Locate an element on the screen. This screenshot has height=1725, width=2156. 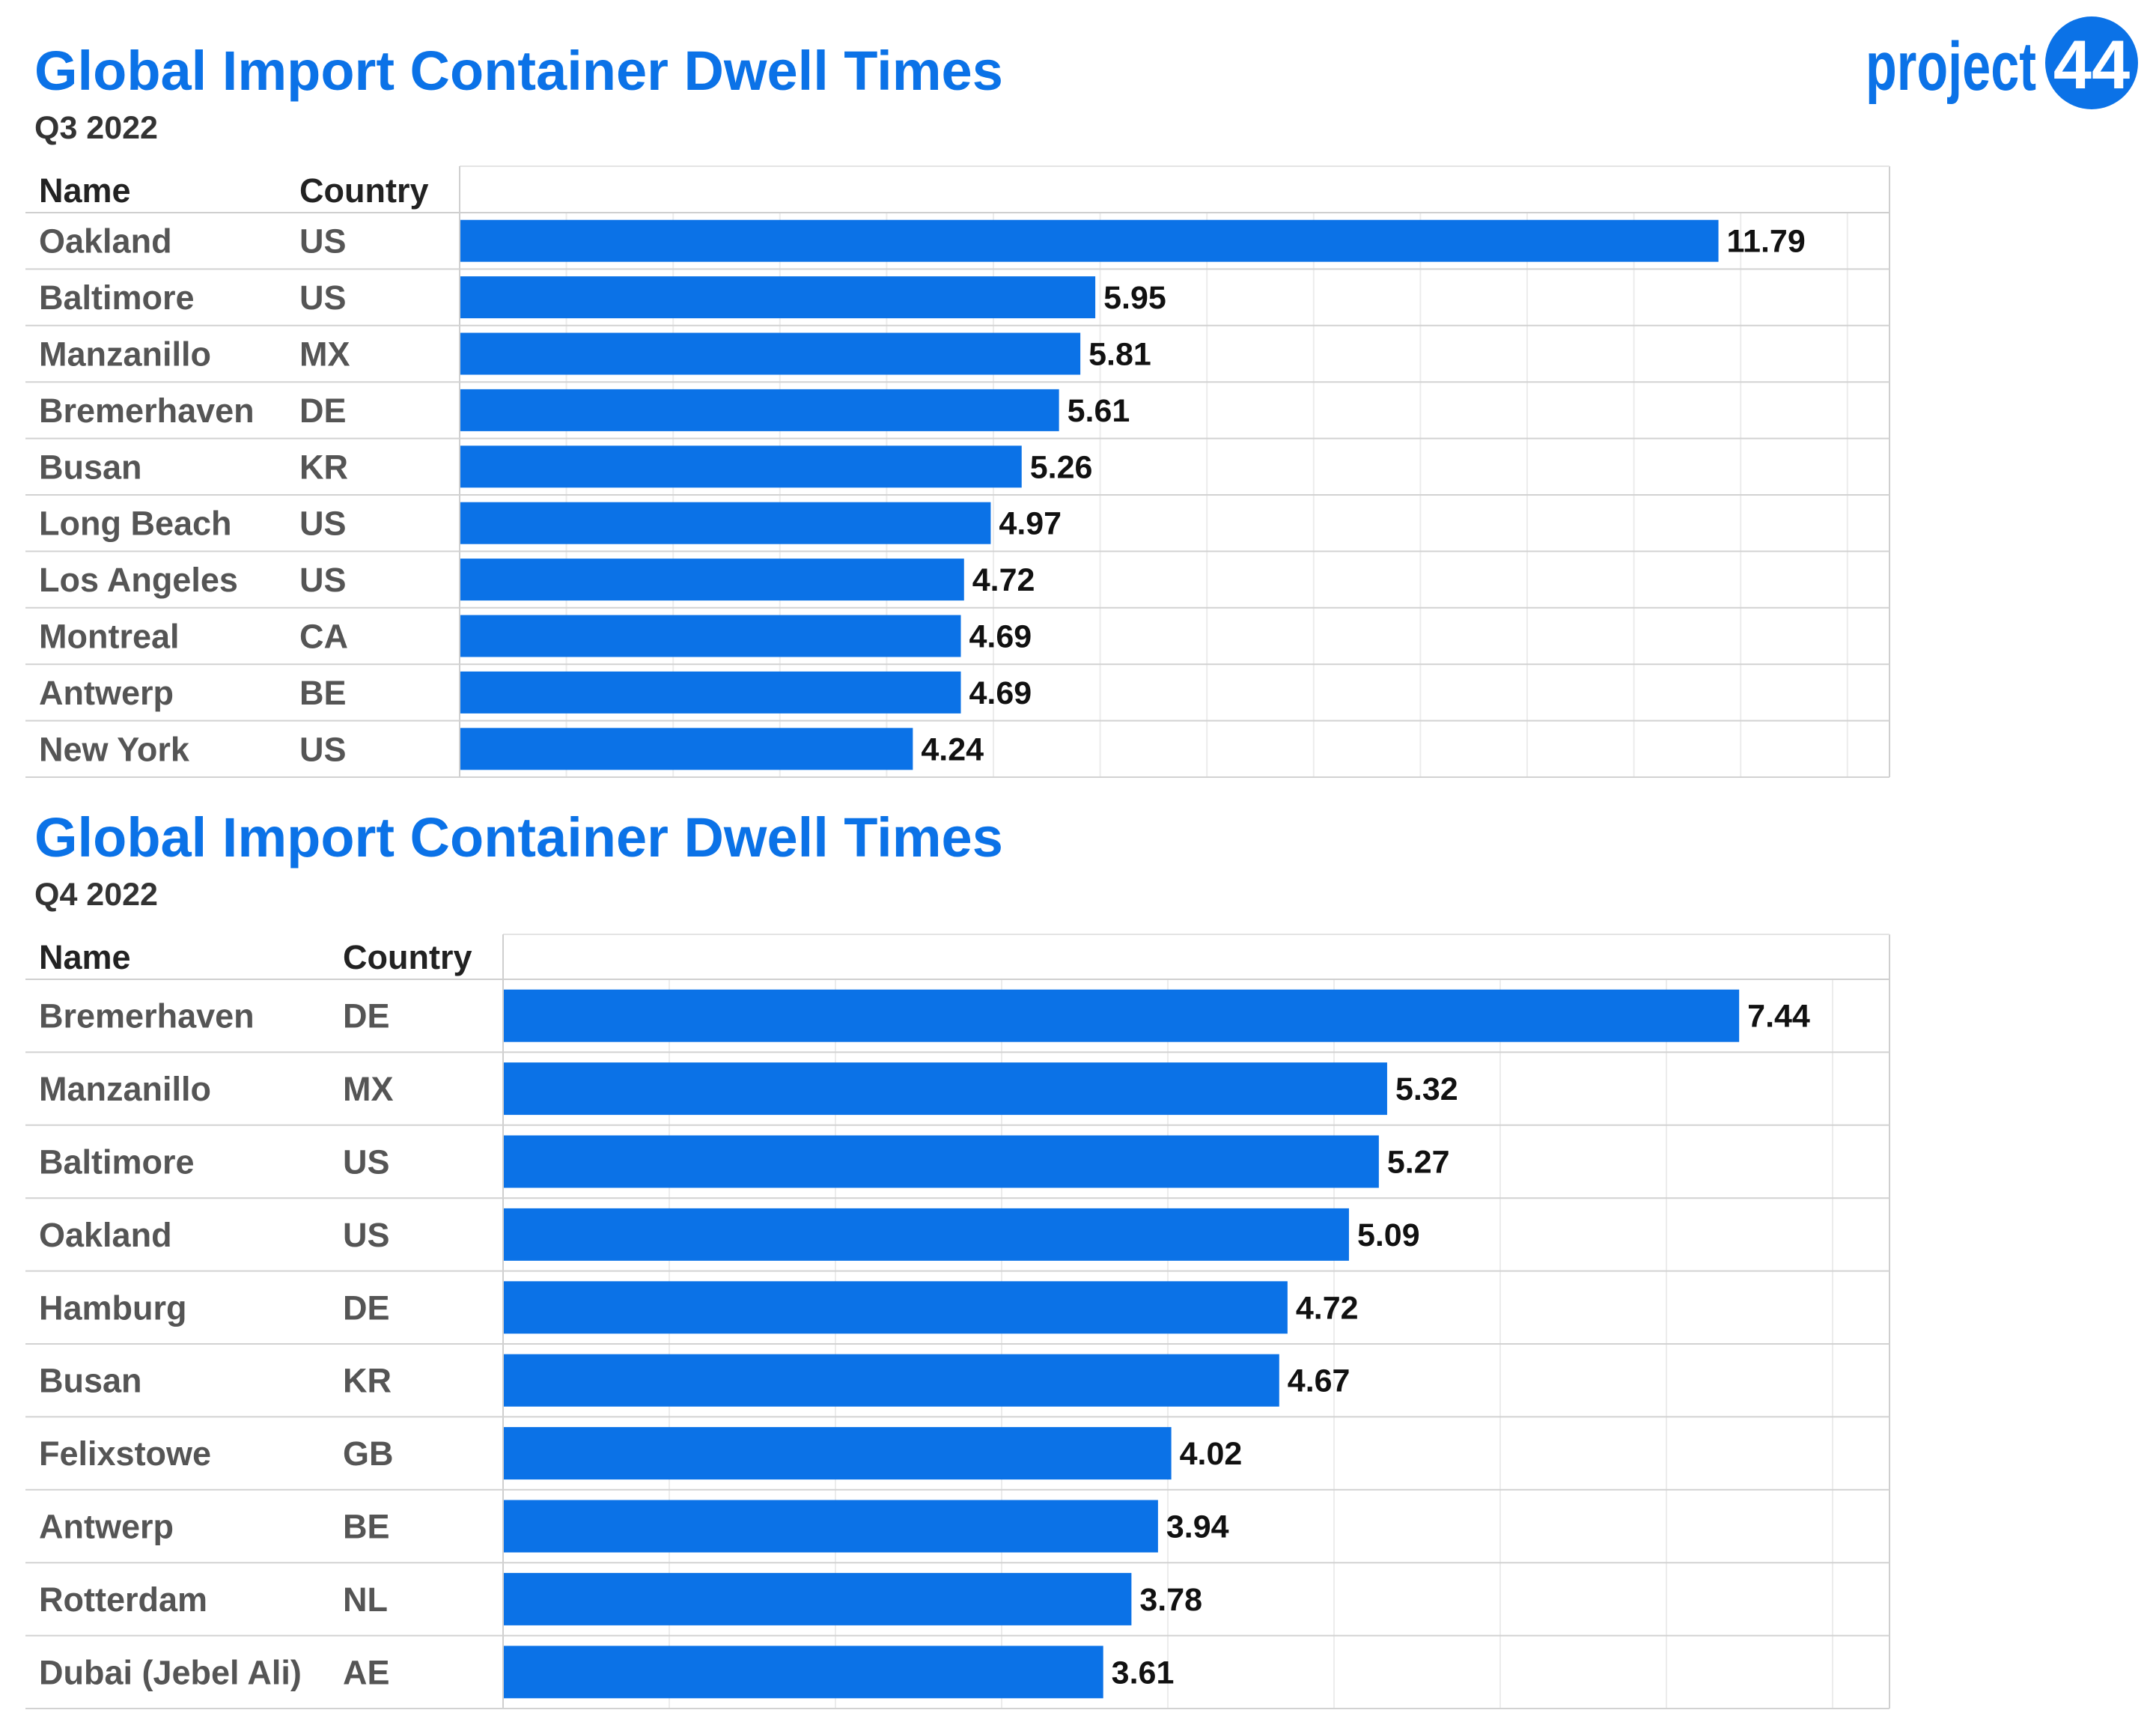
row-country-2: MX is located at coordinates (368, 1089).